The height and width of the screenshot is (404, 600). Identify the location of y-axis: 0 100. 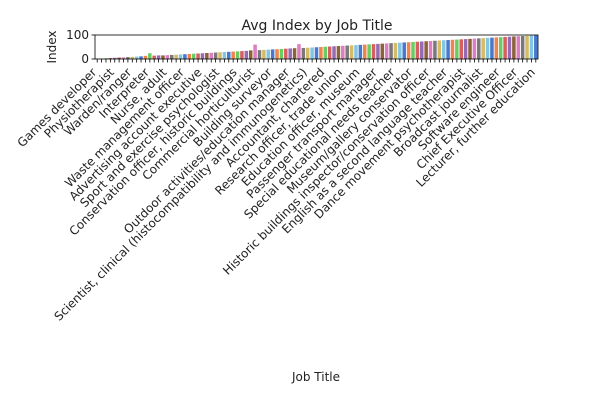
(80, 47).